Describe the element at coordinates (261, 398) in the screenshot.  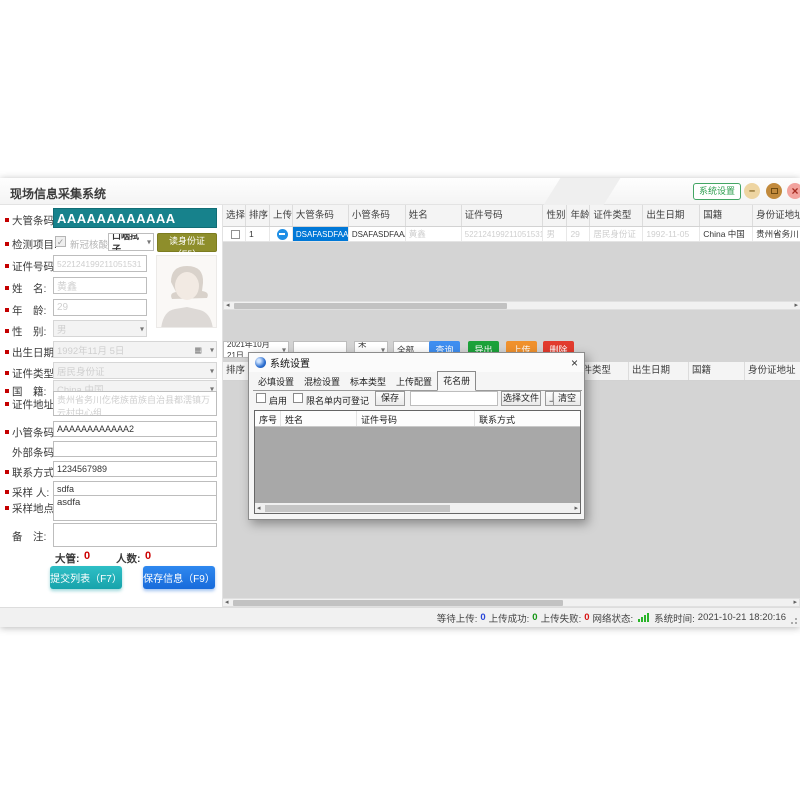
I see `enable-checkbox` at that location.